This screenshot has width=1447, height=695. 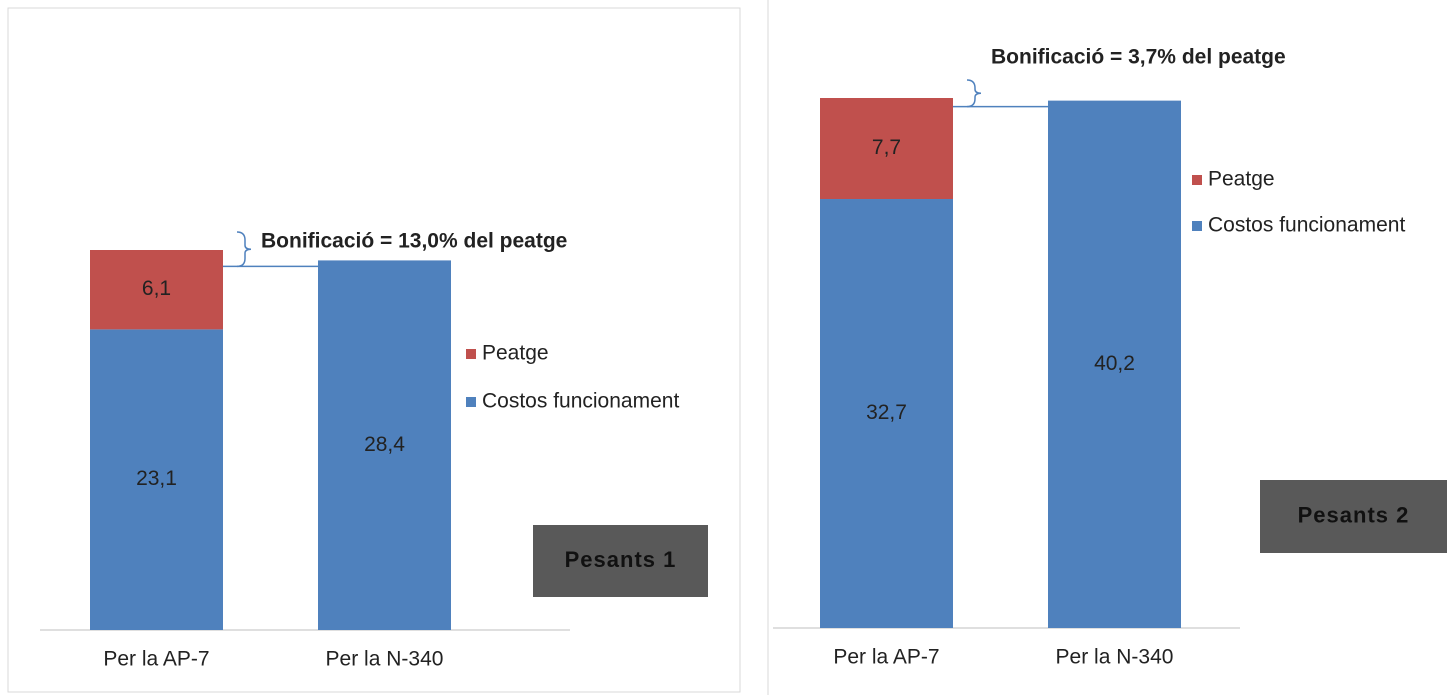 I want to click on annotation: Bonificació = 13,0% del peatge, so click(x=414, y=241).